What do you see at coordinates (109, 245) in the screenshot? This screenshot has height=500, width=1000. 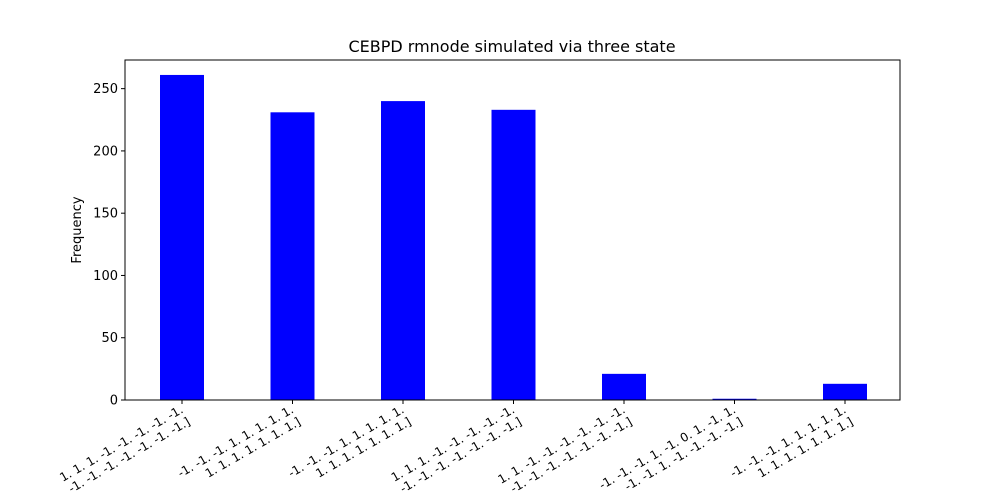 I see `y-ticks-group: 0 50 100 150 200 250` at bounding box center [109, 245].